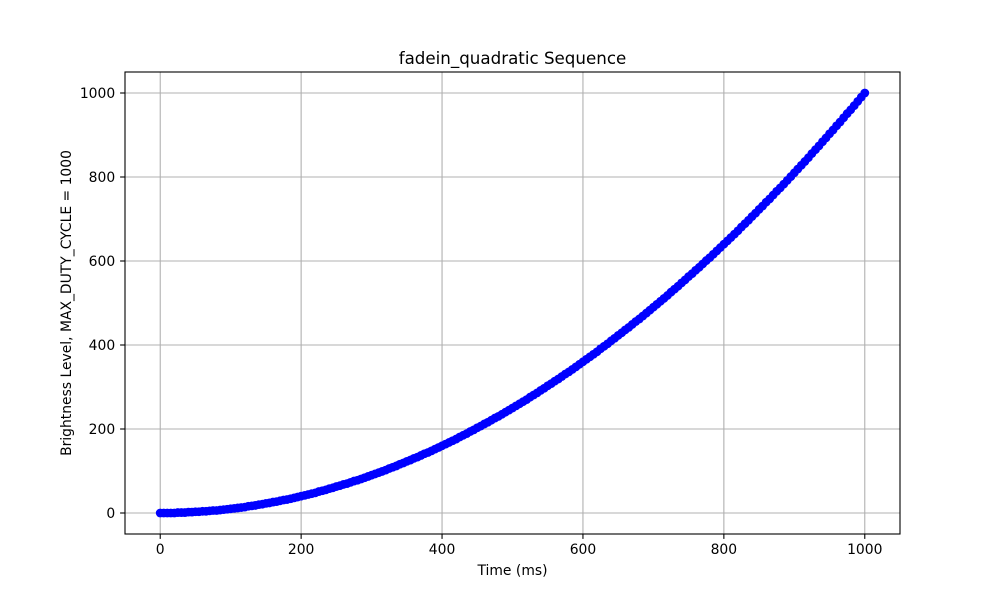 The height and width of the screenshot is (600, 1000). Describe the element at coordinates (97, 94) in the screenshot. I see `y-tick-label: 1000` at that location.